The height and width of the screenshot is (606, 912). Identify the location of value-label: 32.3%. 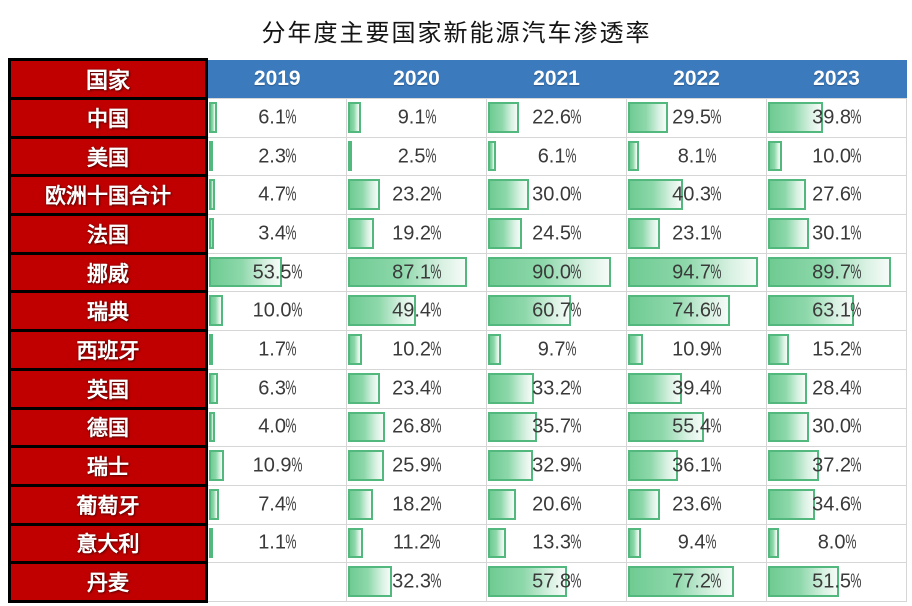
(416, 582).